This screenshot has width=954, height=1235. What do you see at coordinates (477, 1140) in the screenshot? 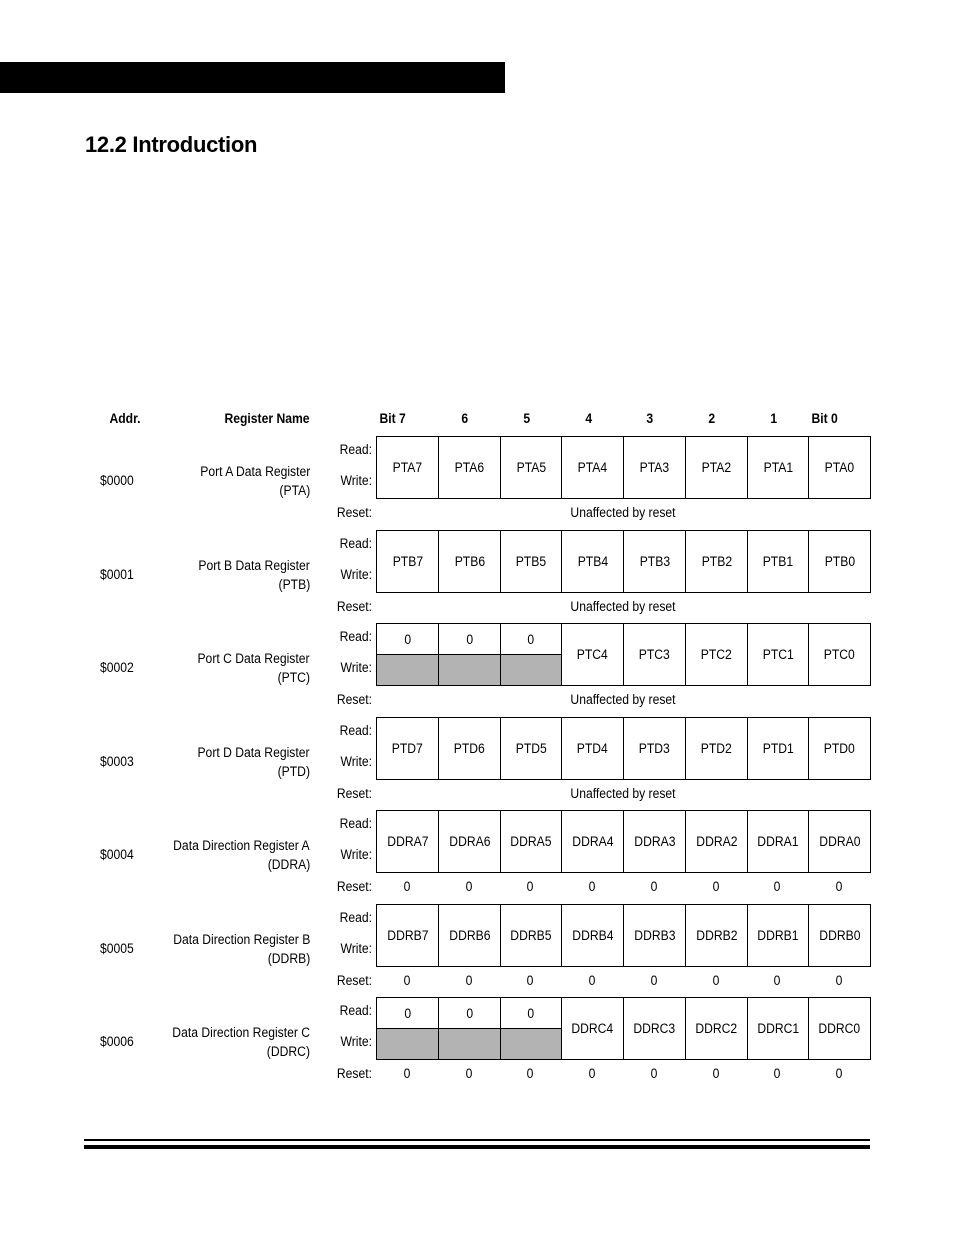
I see `footer-rule-thin` at bounding box center [477, 1140].